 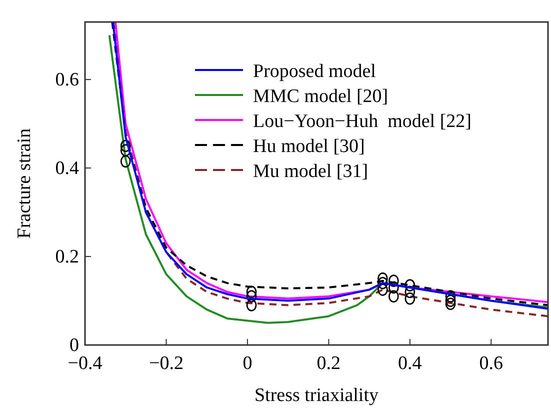 I want to click on x-axis-title: Stress triaxiality, so click(x=316, y=395).